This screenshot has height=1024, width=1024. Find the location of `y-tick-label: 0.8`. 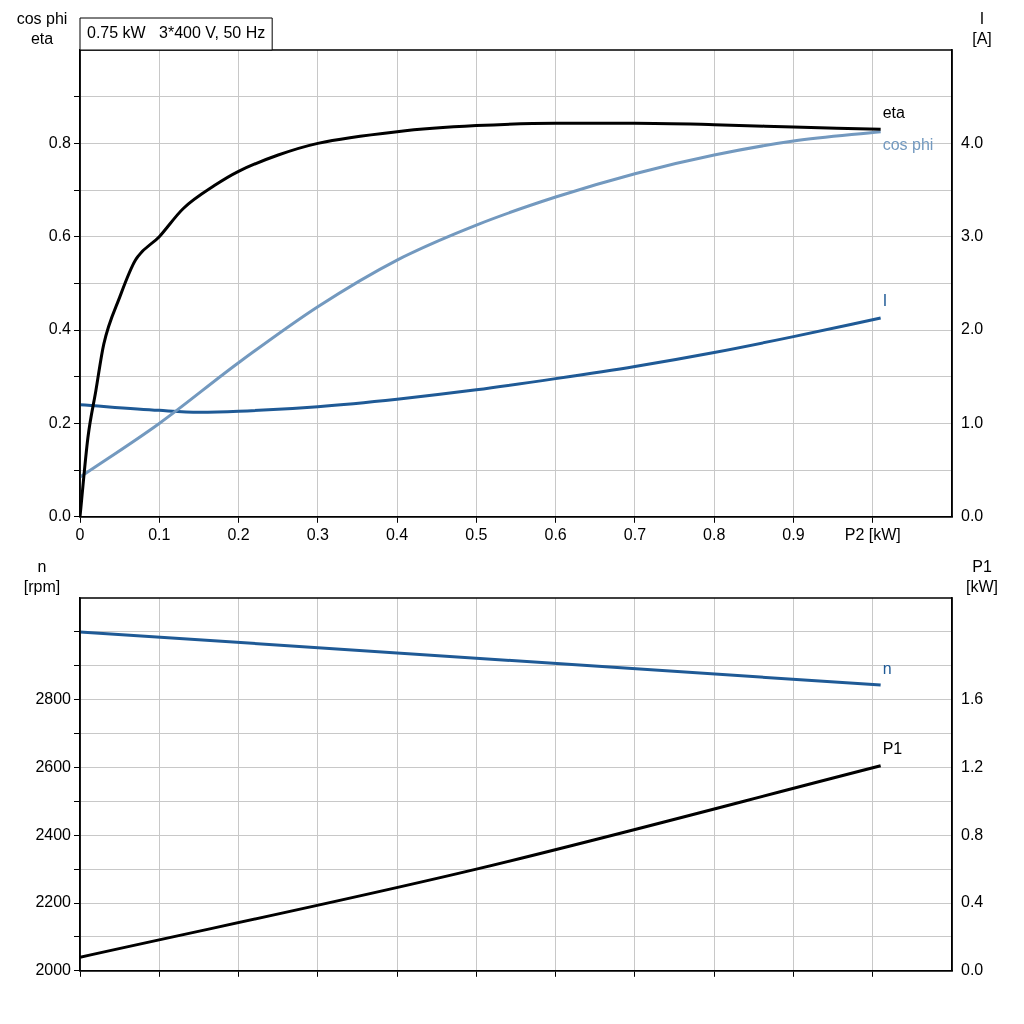

y-tick-label: 0.8 is located at coordinates (60, 142).